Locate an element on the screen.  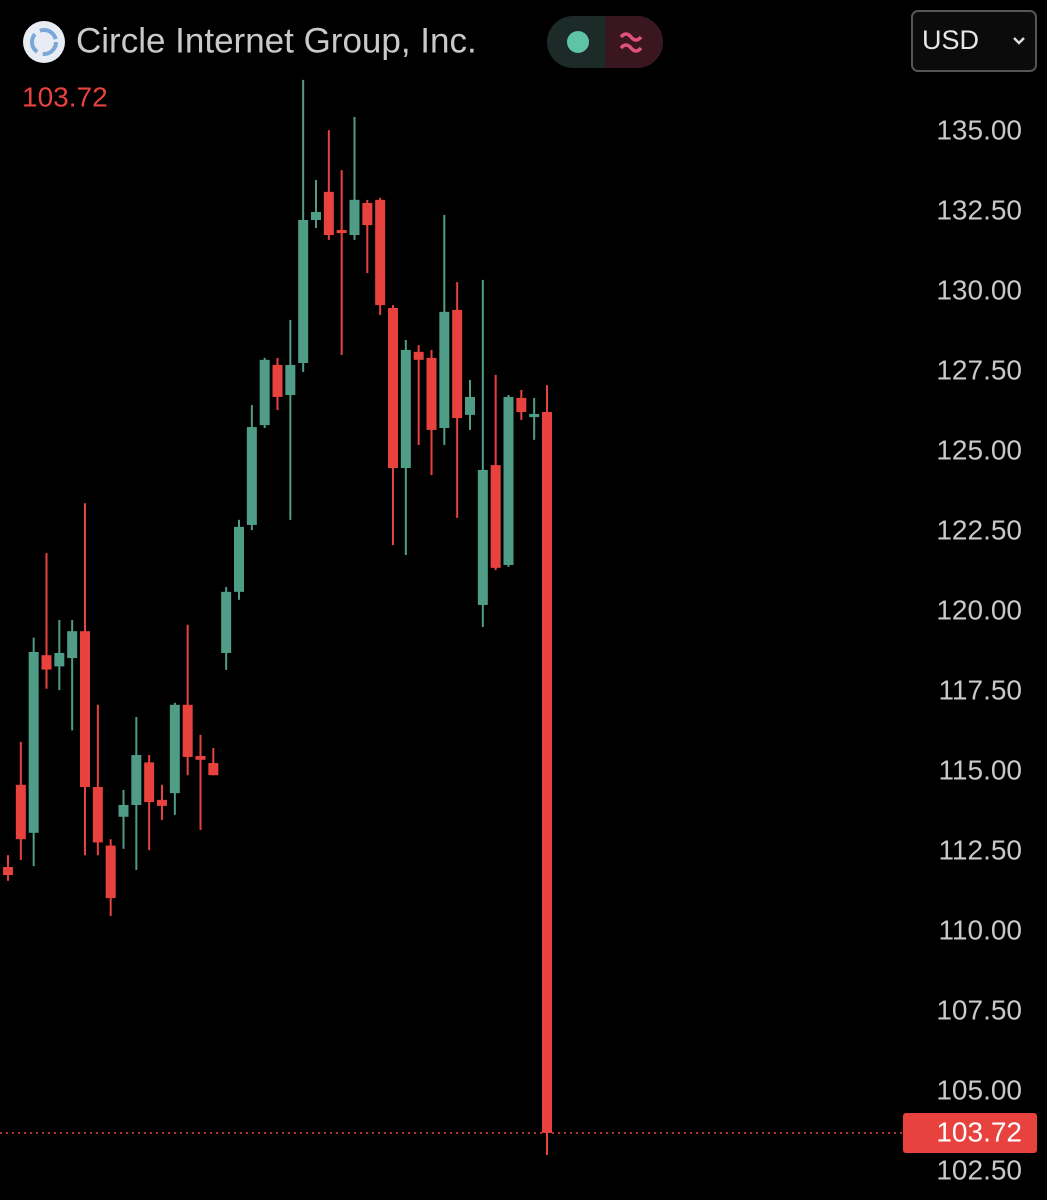
pill-right is located at coordinates (634, 42).